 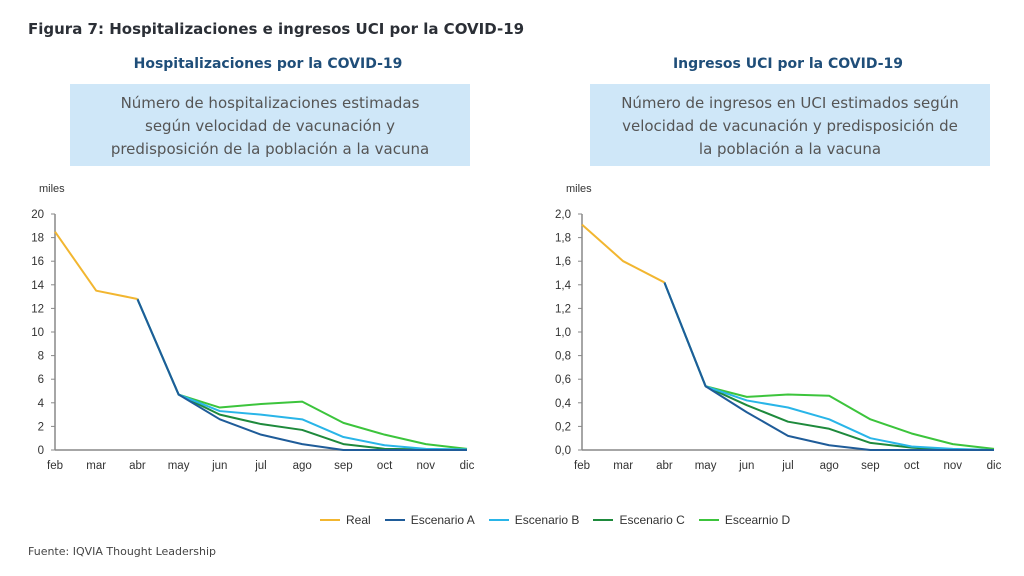 I want to click on y-tick-label: 0,6, so click(x=563, y=380).